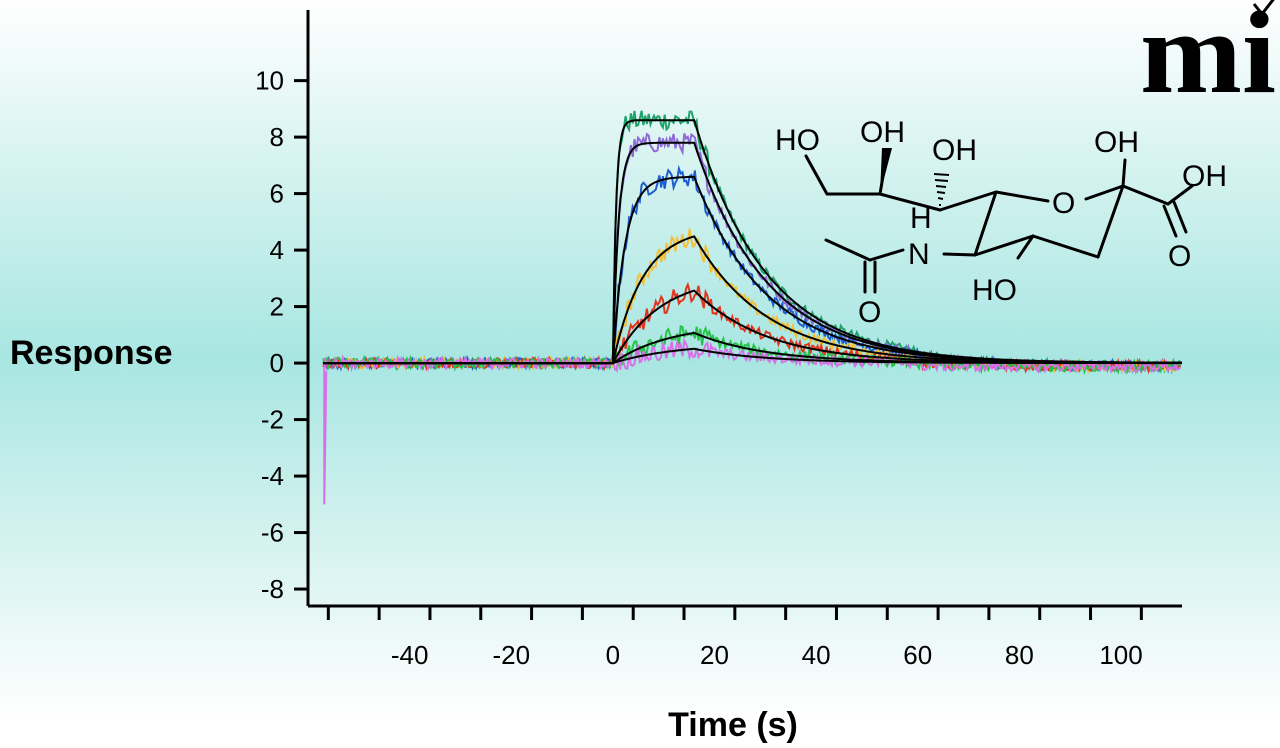 The height and width of the screenshot is (748, 1280). Describe the element at coordinates (410, 655) in the screenshot. I see `x-tick-label: -40` at that location.